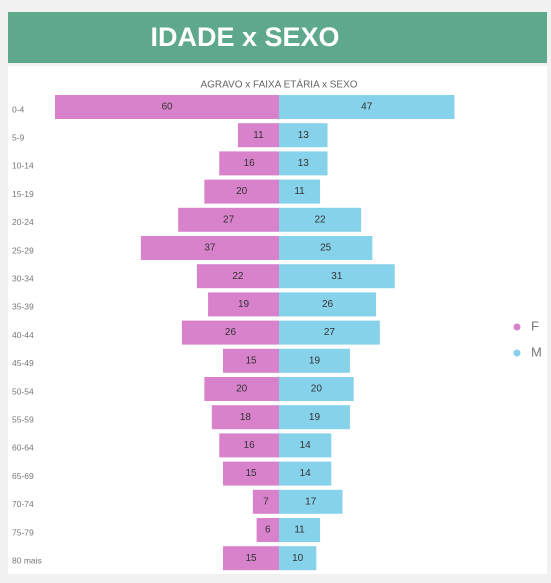 This screenshot has width=551, height=583. What do you see at coordinates (18, 109) in the screenshot?
I see `y-tick-label: 0-4` at bounding box center [18, 109].